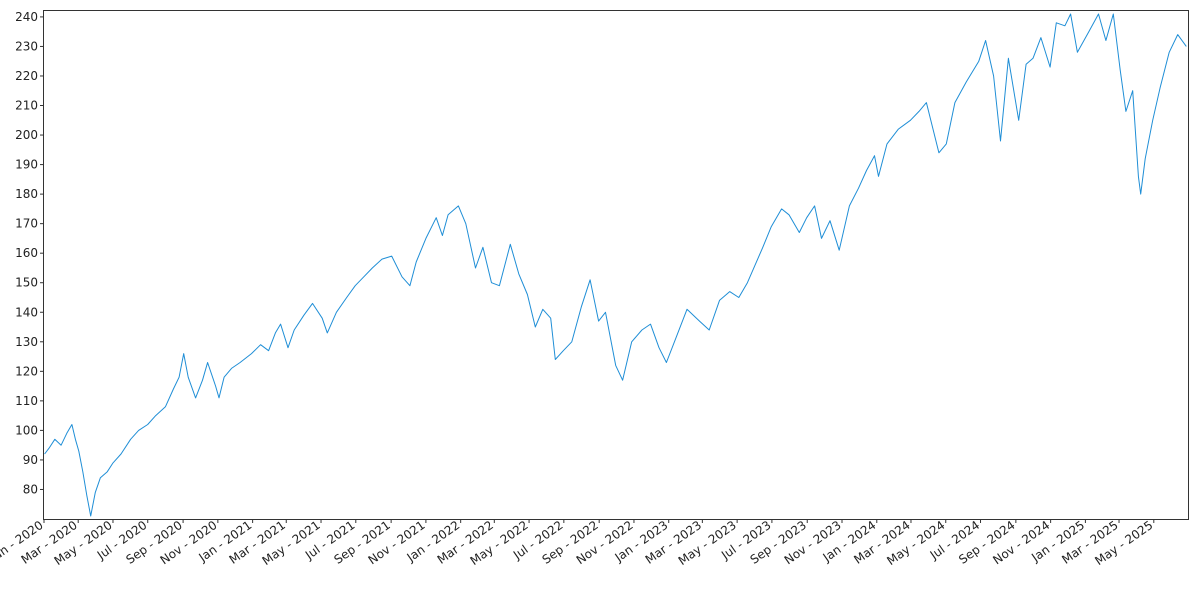 The height and width of the screenshot is (600, 1200). What do you see at coordinates (26, 224) in the screenshot?
I see `y-tick-label: 170` at bounding box center [26, 224].